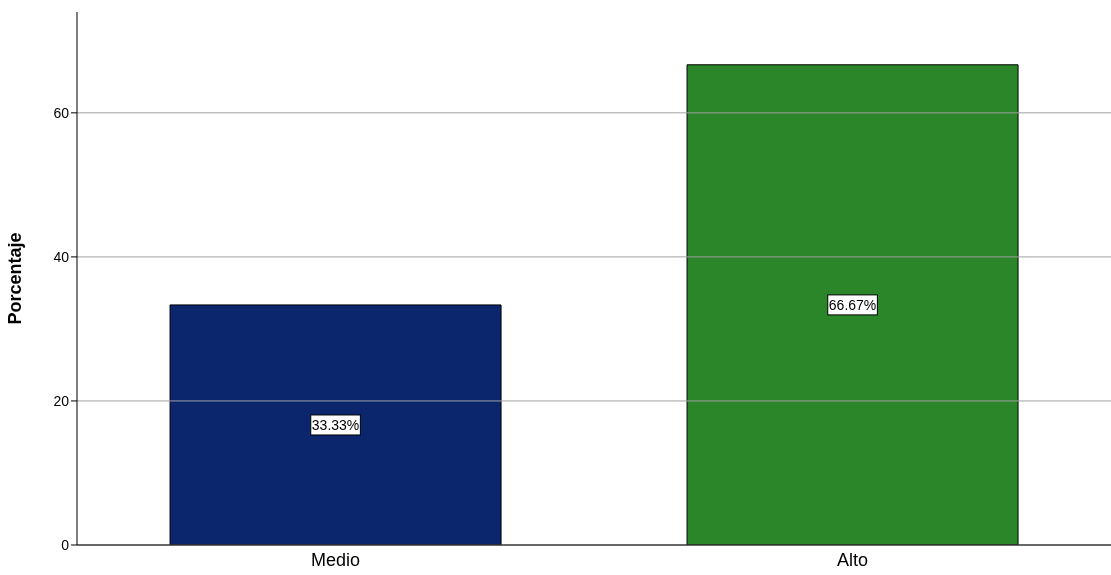  What do you see at coordinates (65, 544) in the screenshot?
I see `y-tick-label: 0` at bounding box center [65, 544].